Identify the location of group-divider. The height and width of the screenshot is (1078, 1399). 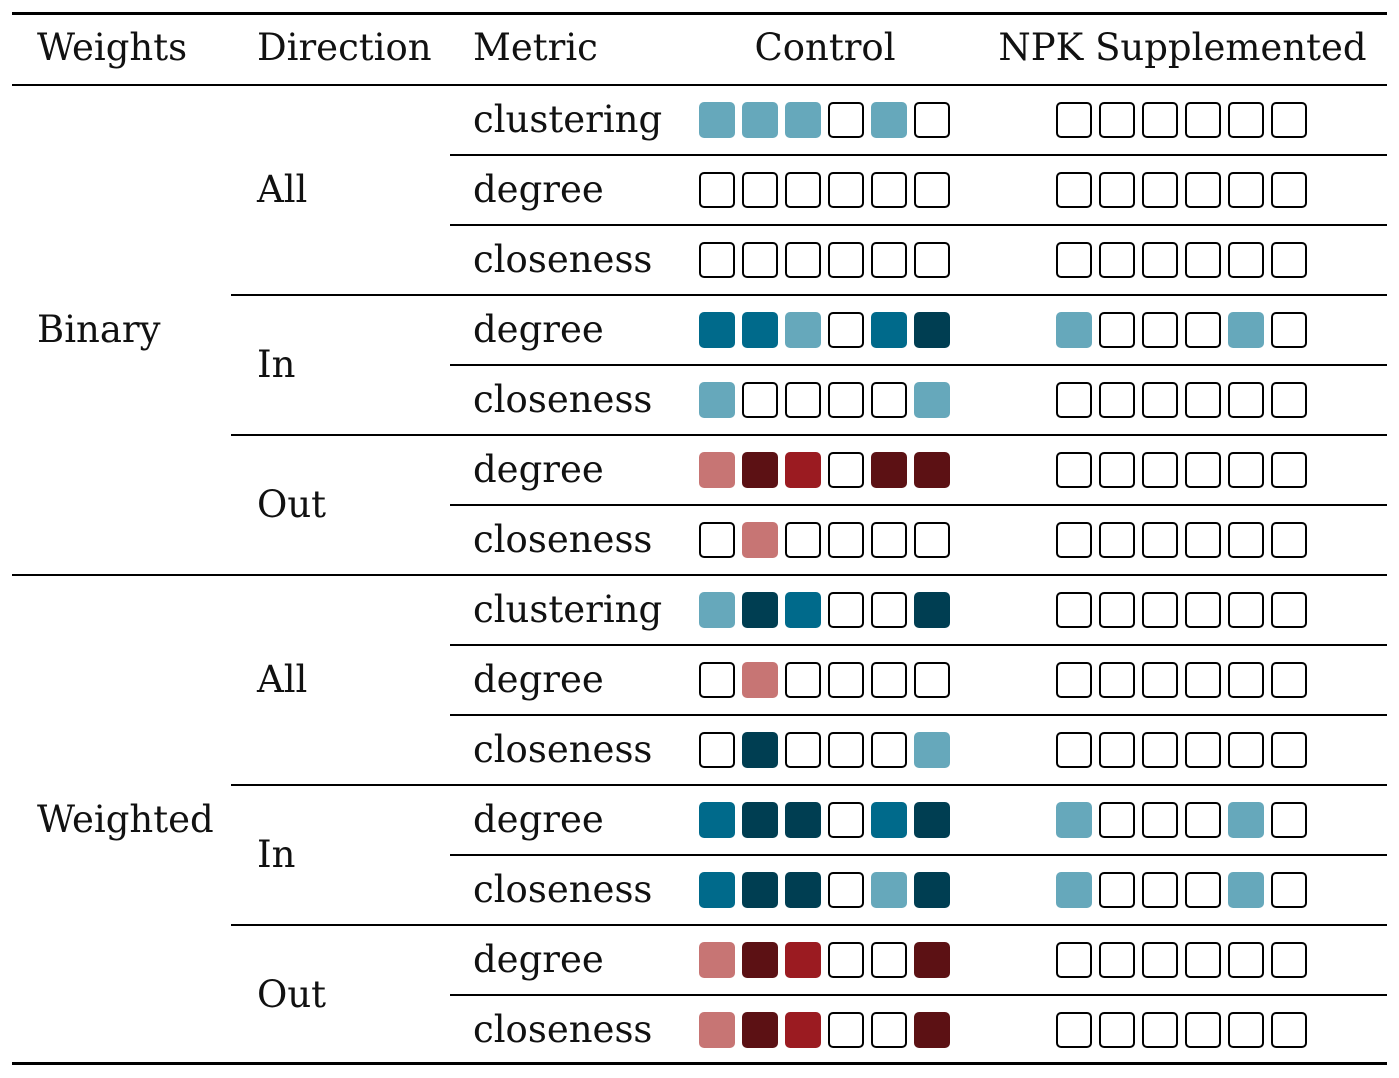
(699, 575).